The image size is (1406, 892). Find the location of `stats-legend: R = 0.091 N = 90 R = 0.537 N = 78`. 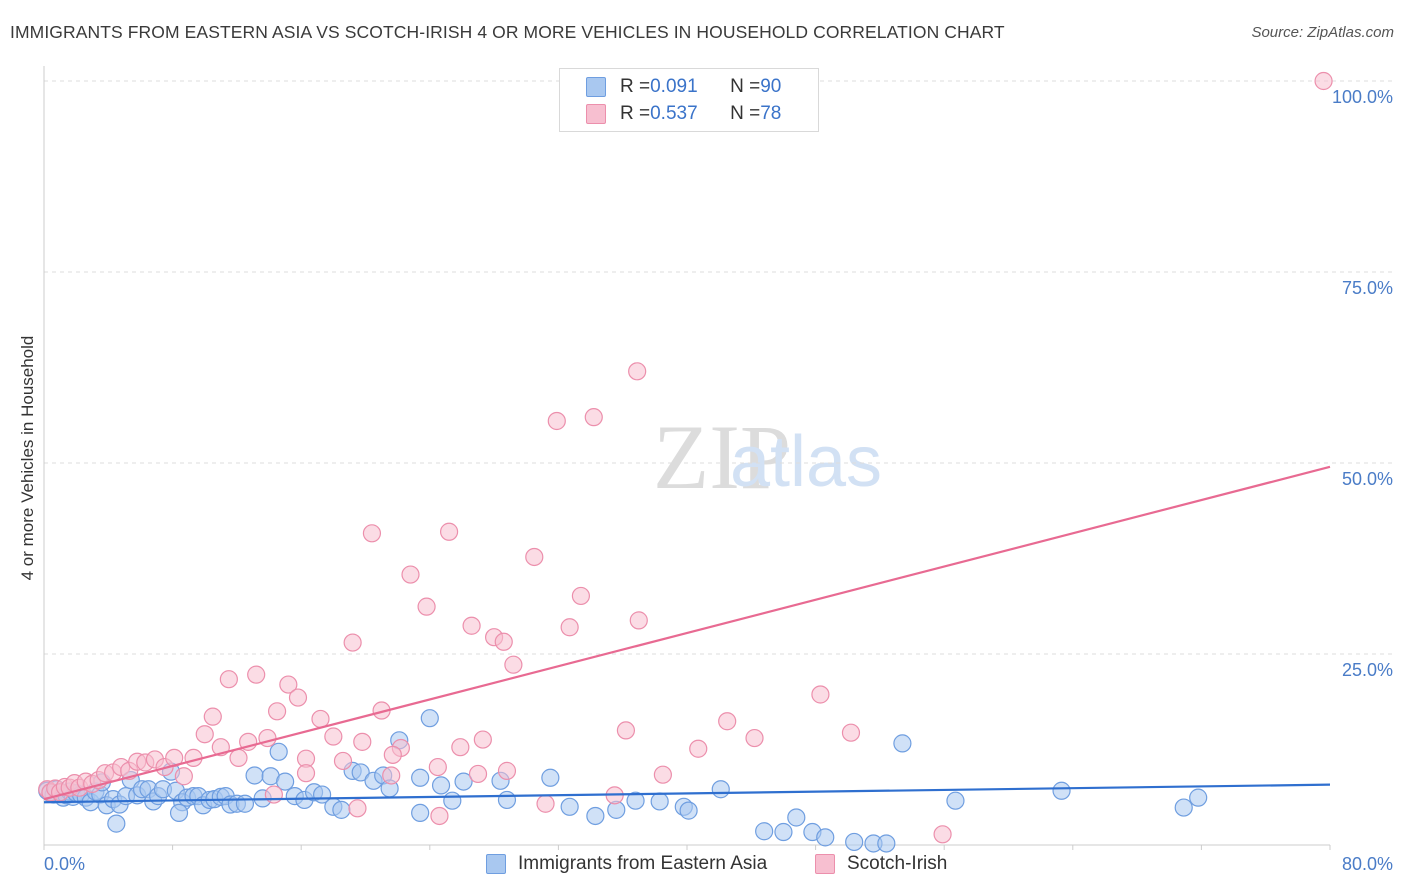

stats-legend: R = 0.091 N = 90 R = 0.537 N = 78 is located at coordinates (689, 100).